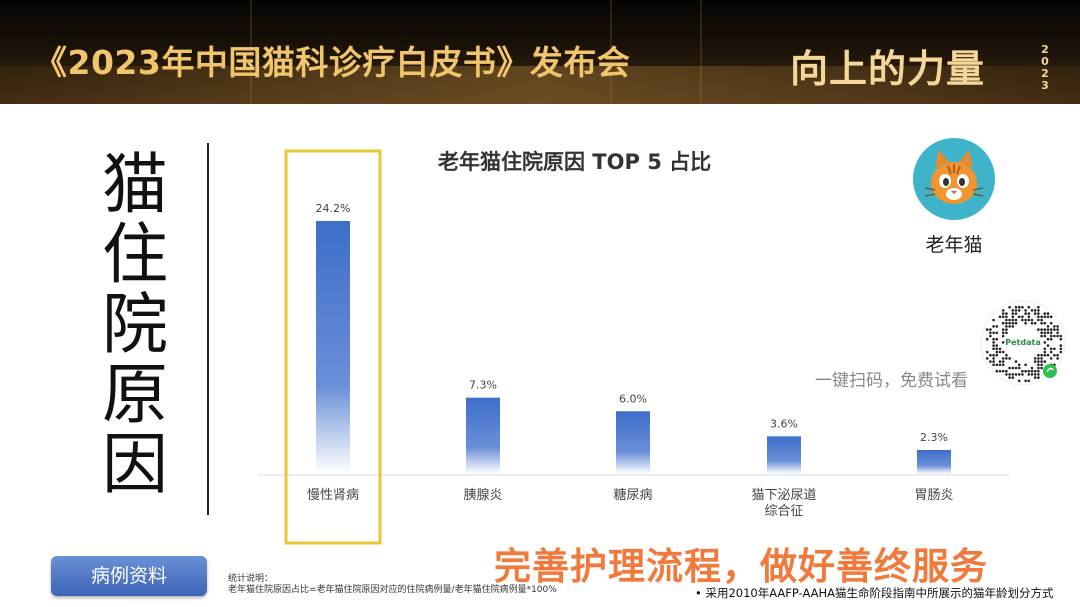 The image size is (1080, 607). Describe the element at coordinates (874, 593) in the screenshot. I see `footnote: • 采用2010年AAFP-AAHA猫生命阶段指南中所展示的猫年龄划分方式` at that location.